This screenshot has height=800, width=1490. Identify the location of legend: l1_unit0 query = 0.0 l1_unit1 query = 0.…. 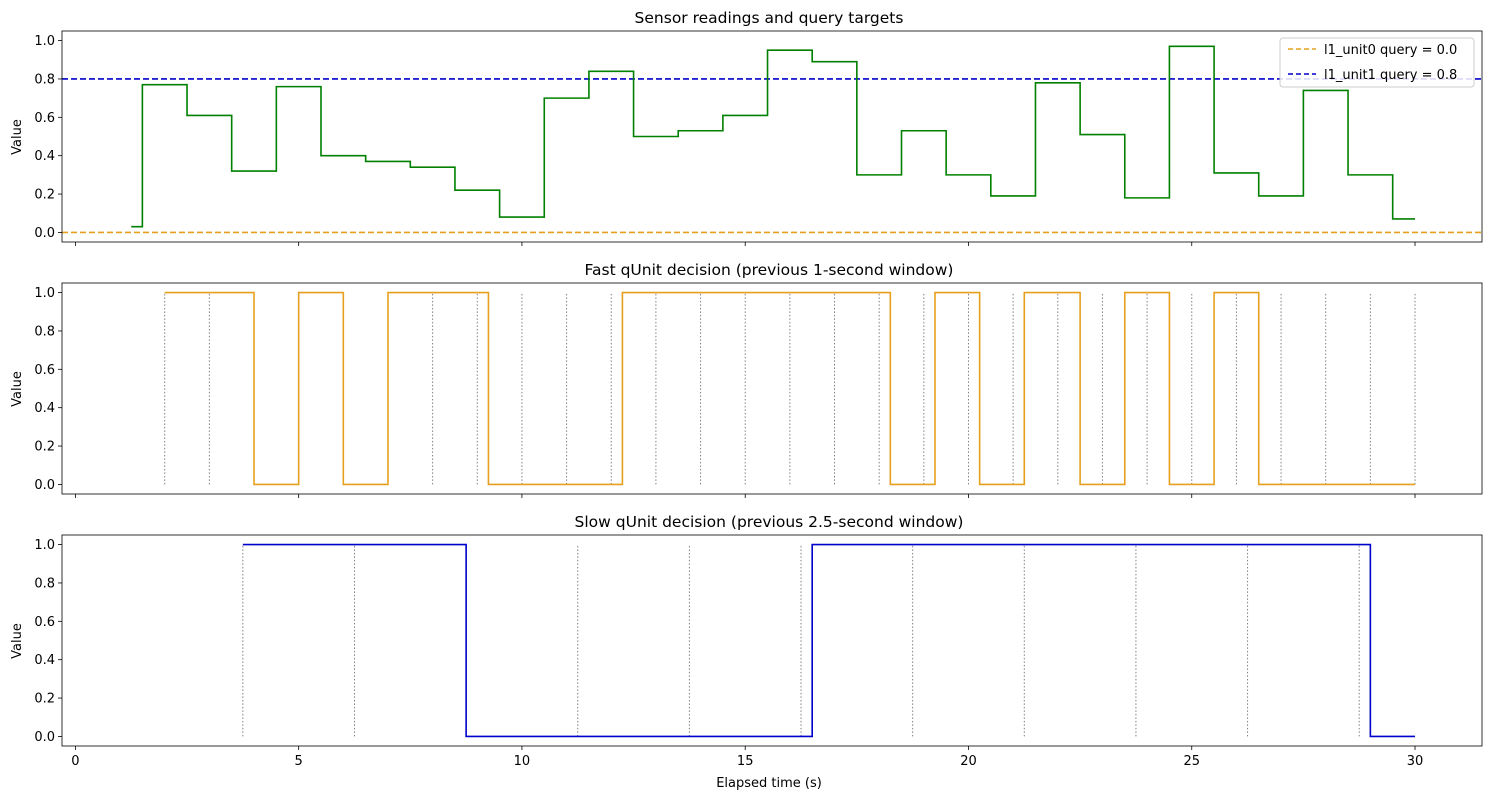
(1377, 62).